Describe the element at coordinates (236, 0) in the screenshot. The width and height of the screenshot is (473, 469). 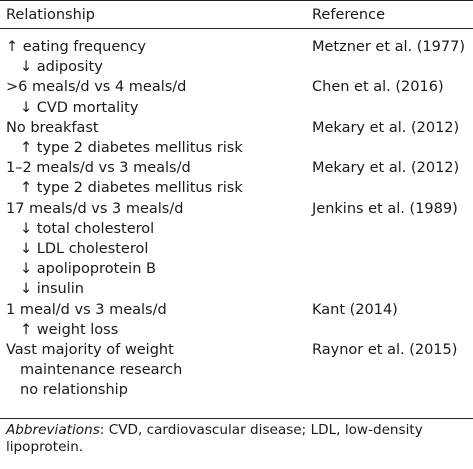
I see `table-top-rule` at that location.